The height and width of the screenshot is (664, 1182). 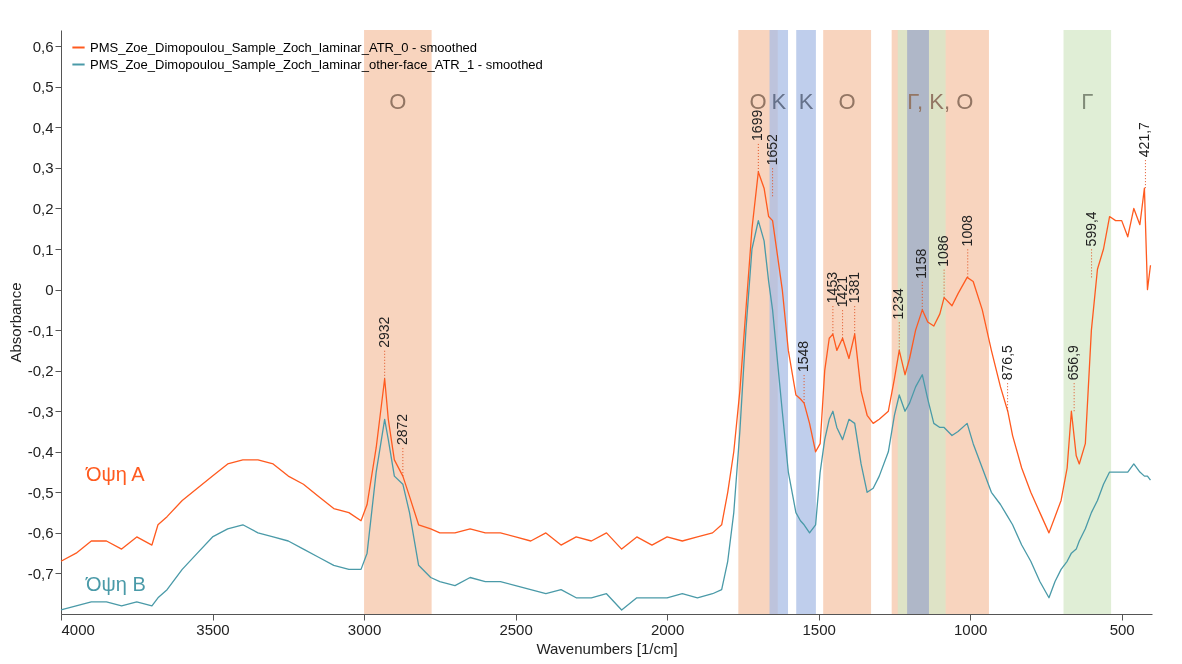 What do you see at coordinates (115, 584) in the screenshot?
I see `annotation: Όψη Β` at bounding box center [115, 584].